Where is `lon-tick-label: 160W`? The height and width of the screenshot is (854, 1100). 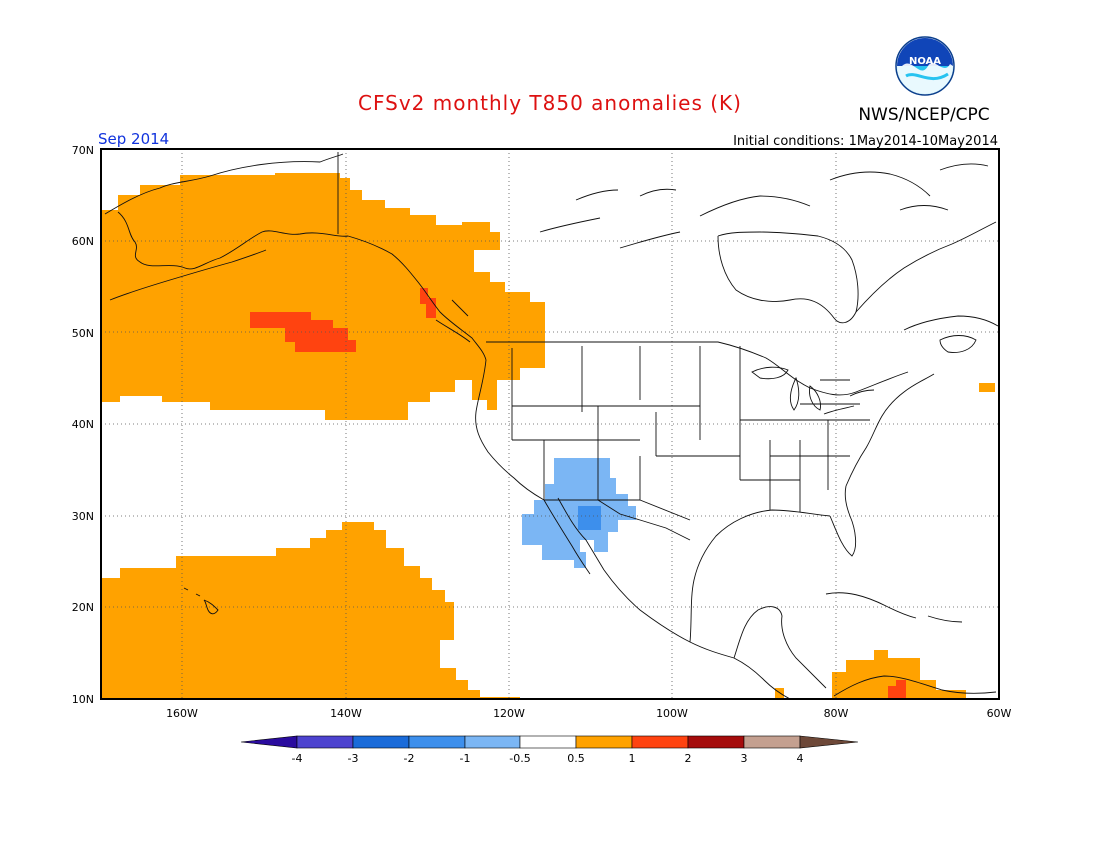 lon-tick-label: 160W is located at coordinates (182, 713).